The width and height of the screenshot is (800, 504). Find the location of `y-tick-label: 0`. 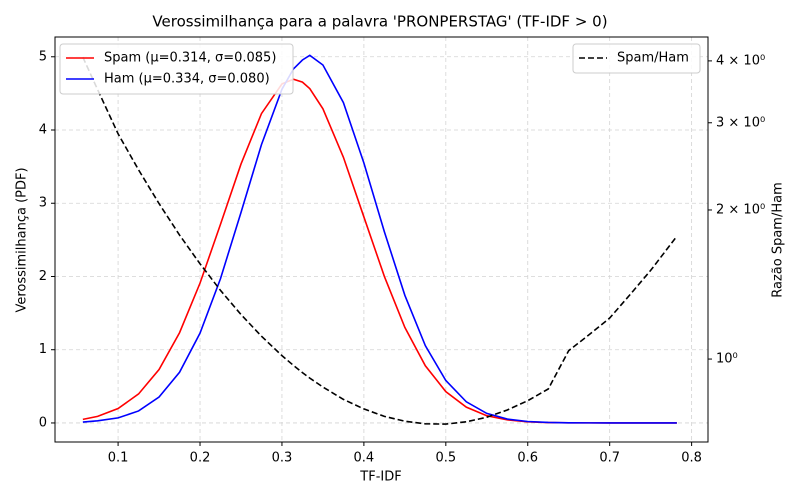

y-tick-label: 0 is located at coordinates (43, 422).